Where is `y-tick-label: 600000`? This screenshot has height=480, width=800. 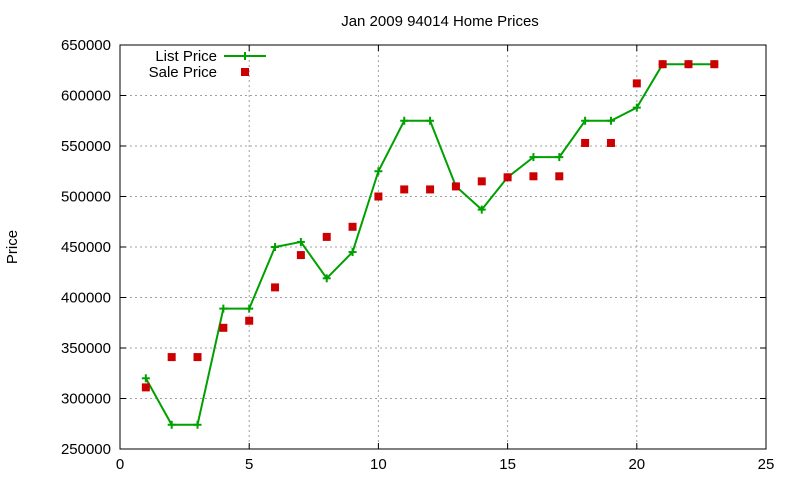 y-tick-label: 600000 is located at coordinates (86, 96).